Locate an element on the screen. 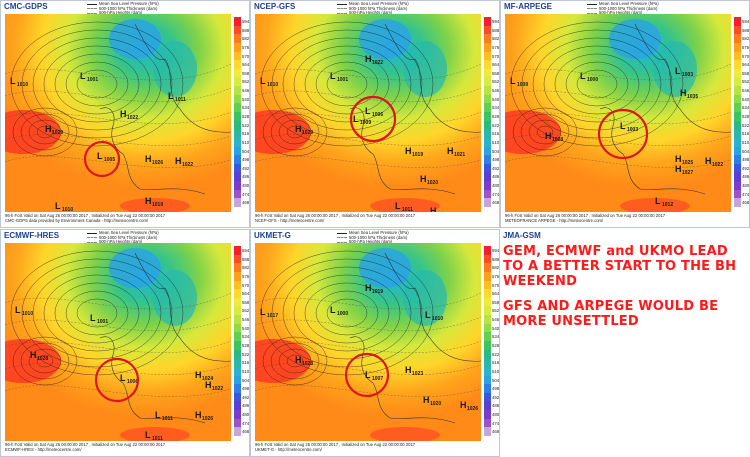 This screenshot has width=750, height=457. colorbar-tick: 576 is located at coordinates (246, 47).